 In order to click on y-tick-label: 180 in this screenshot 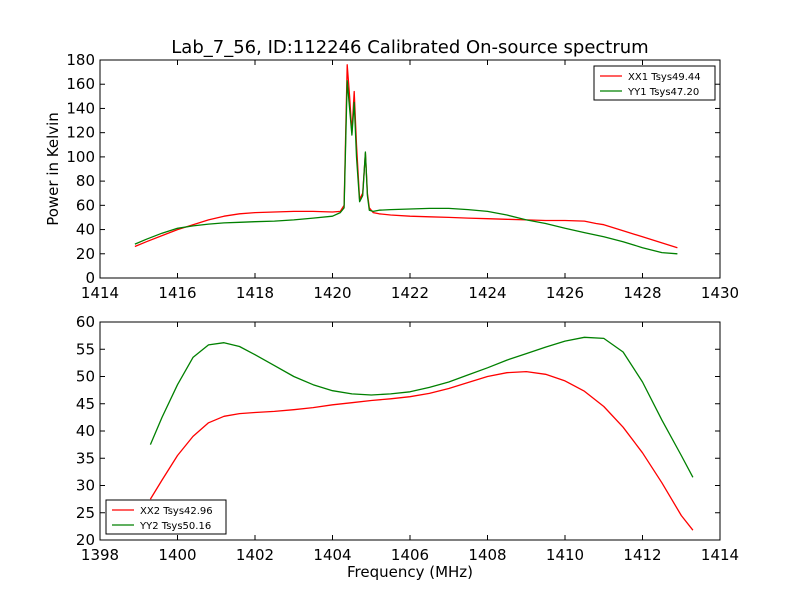, I will do `click(80, 60)`.